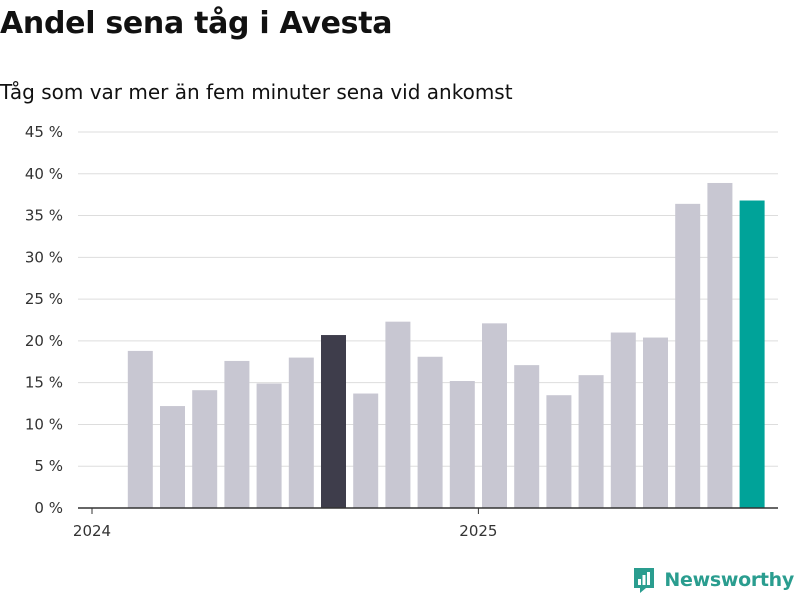 This screenshot has width=800, height=600. What do you see at coordinates (44, 424) in the screenshot?
I see `y-tick-label: 10 %` at bounding box center [44, 424].